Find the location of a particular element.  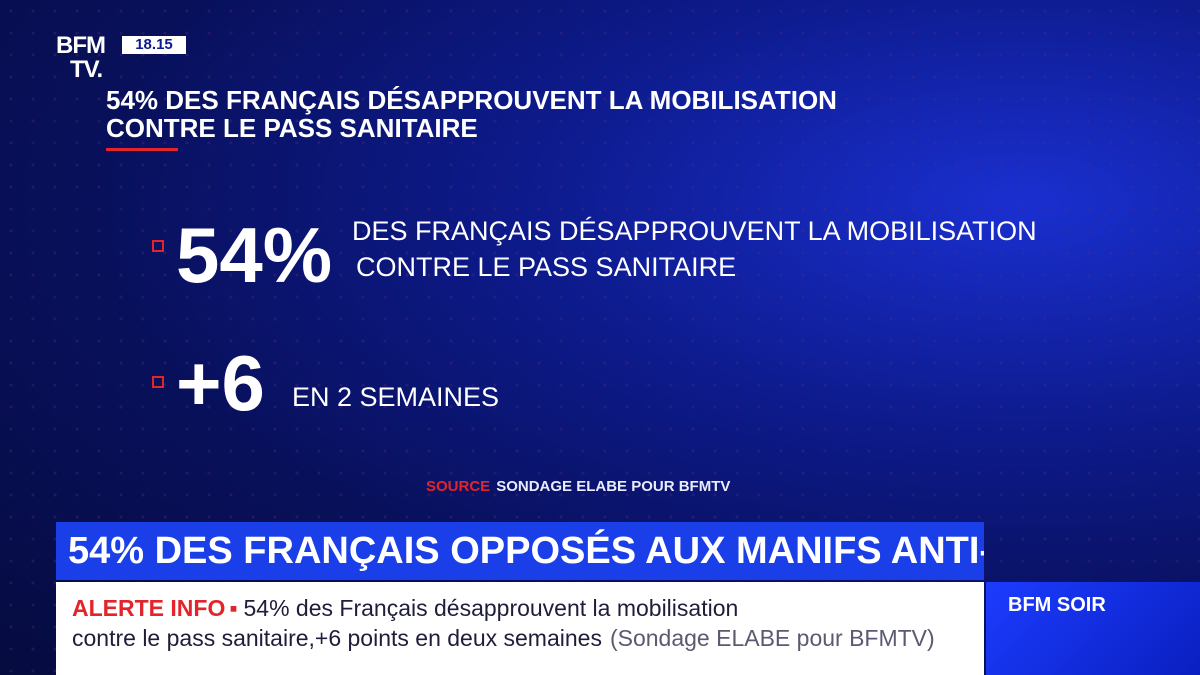

source-credit: SOURCE SONDAGE ELABE POUR BFMTV is located at coordinates (578, 486).